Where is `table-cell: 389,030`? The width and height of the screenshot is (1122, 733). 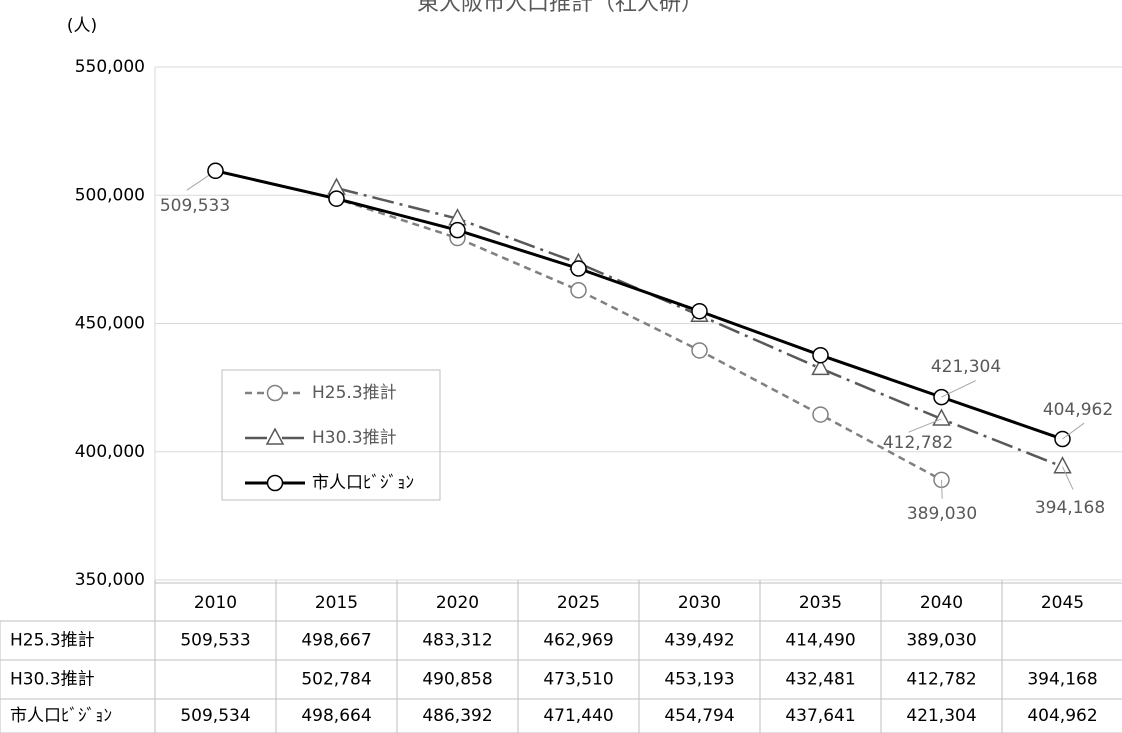
table-cell: 389,030 is located at coordinates (941, 641).